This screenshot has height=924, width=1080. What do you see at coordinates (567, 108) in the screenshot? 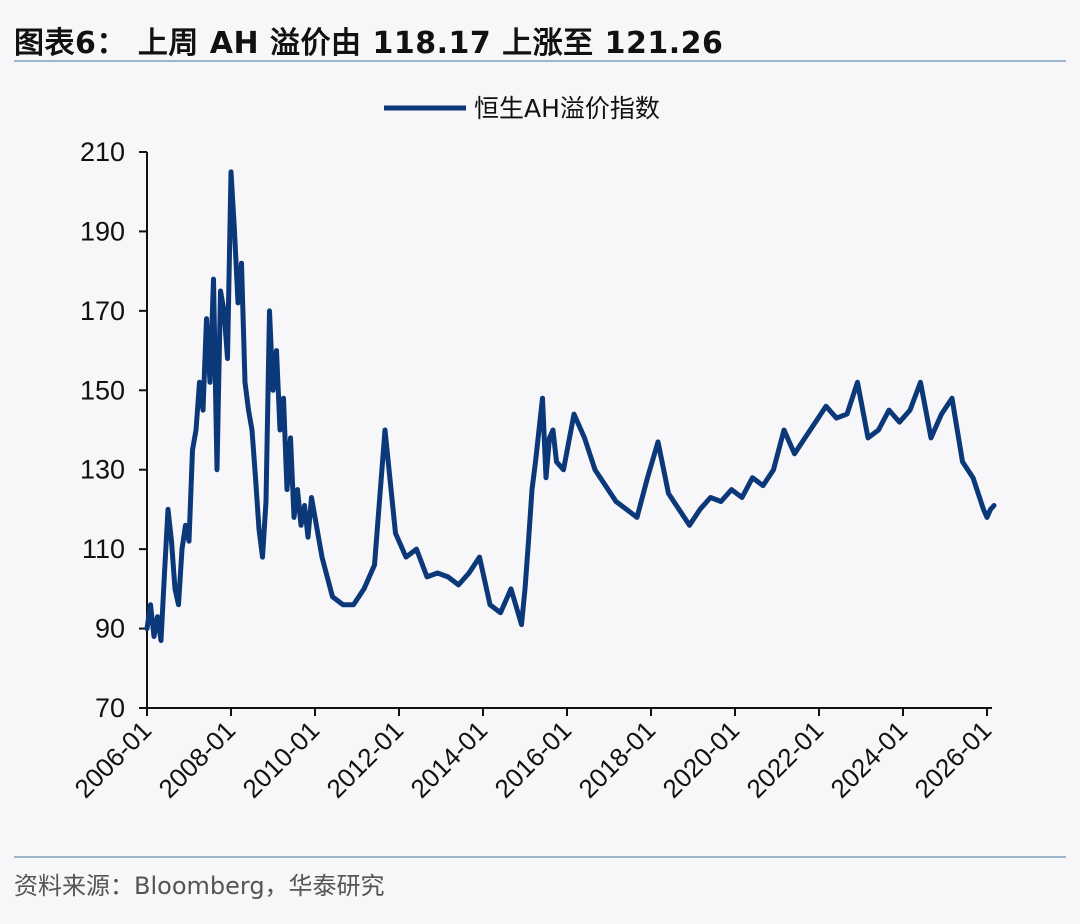
I see `legend-label: 恒生AH溢价指数` at bounding box center [567, 108].